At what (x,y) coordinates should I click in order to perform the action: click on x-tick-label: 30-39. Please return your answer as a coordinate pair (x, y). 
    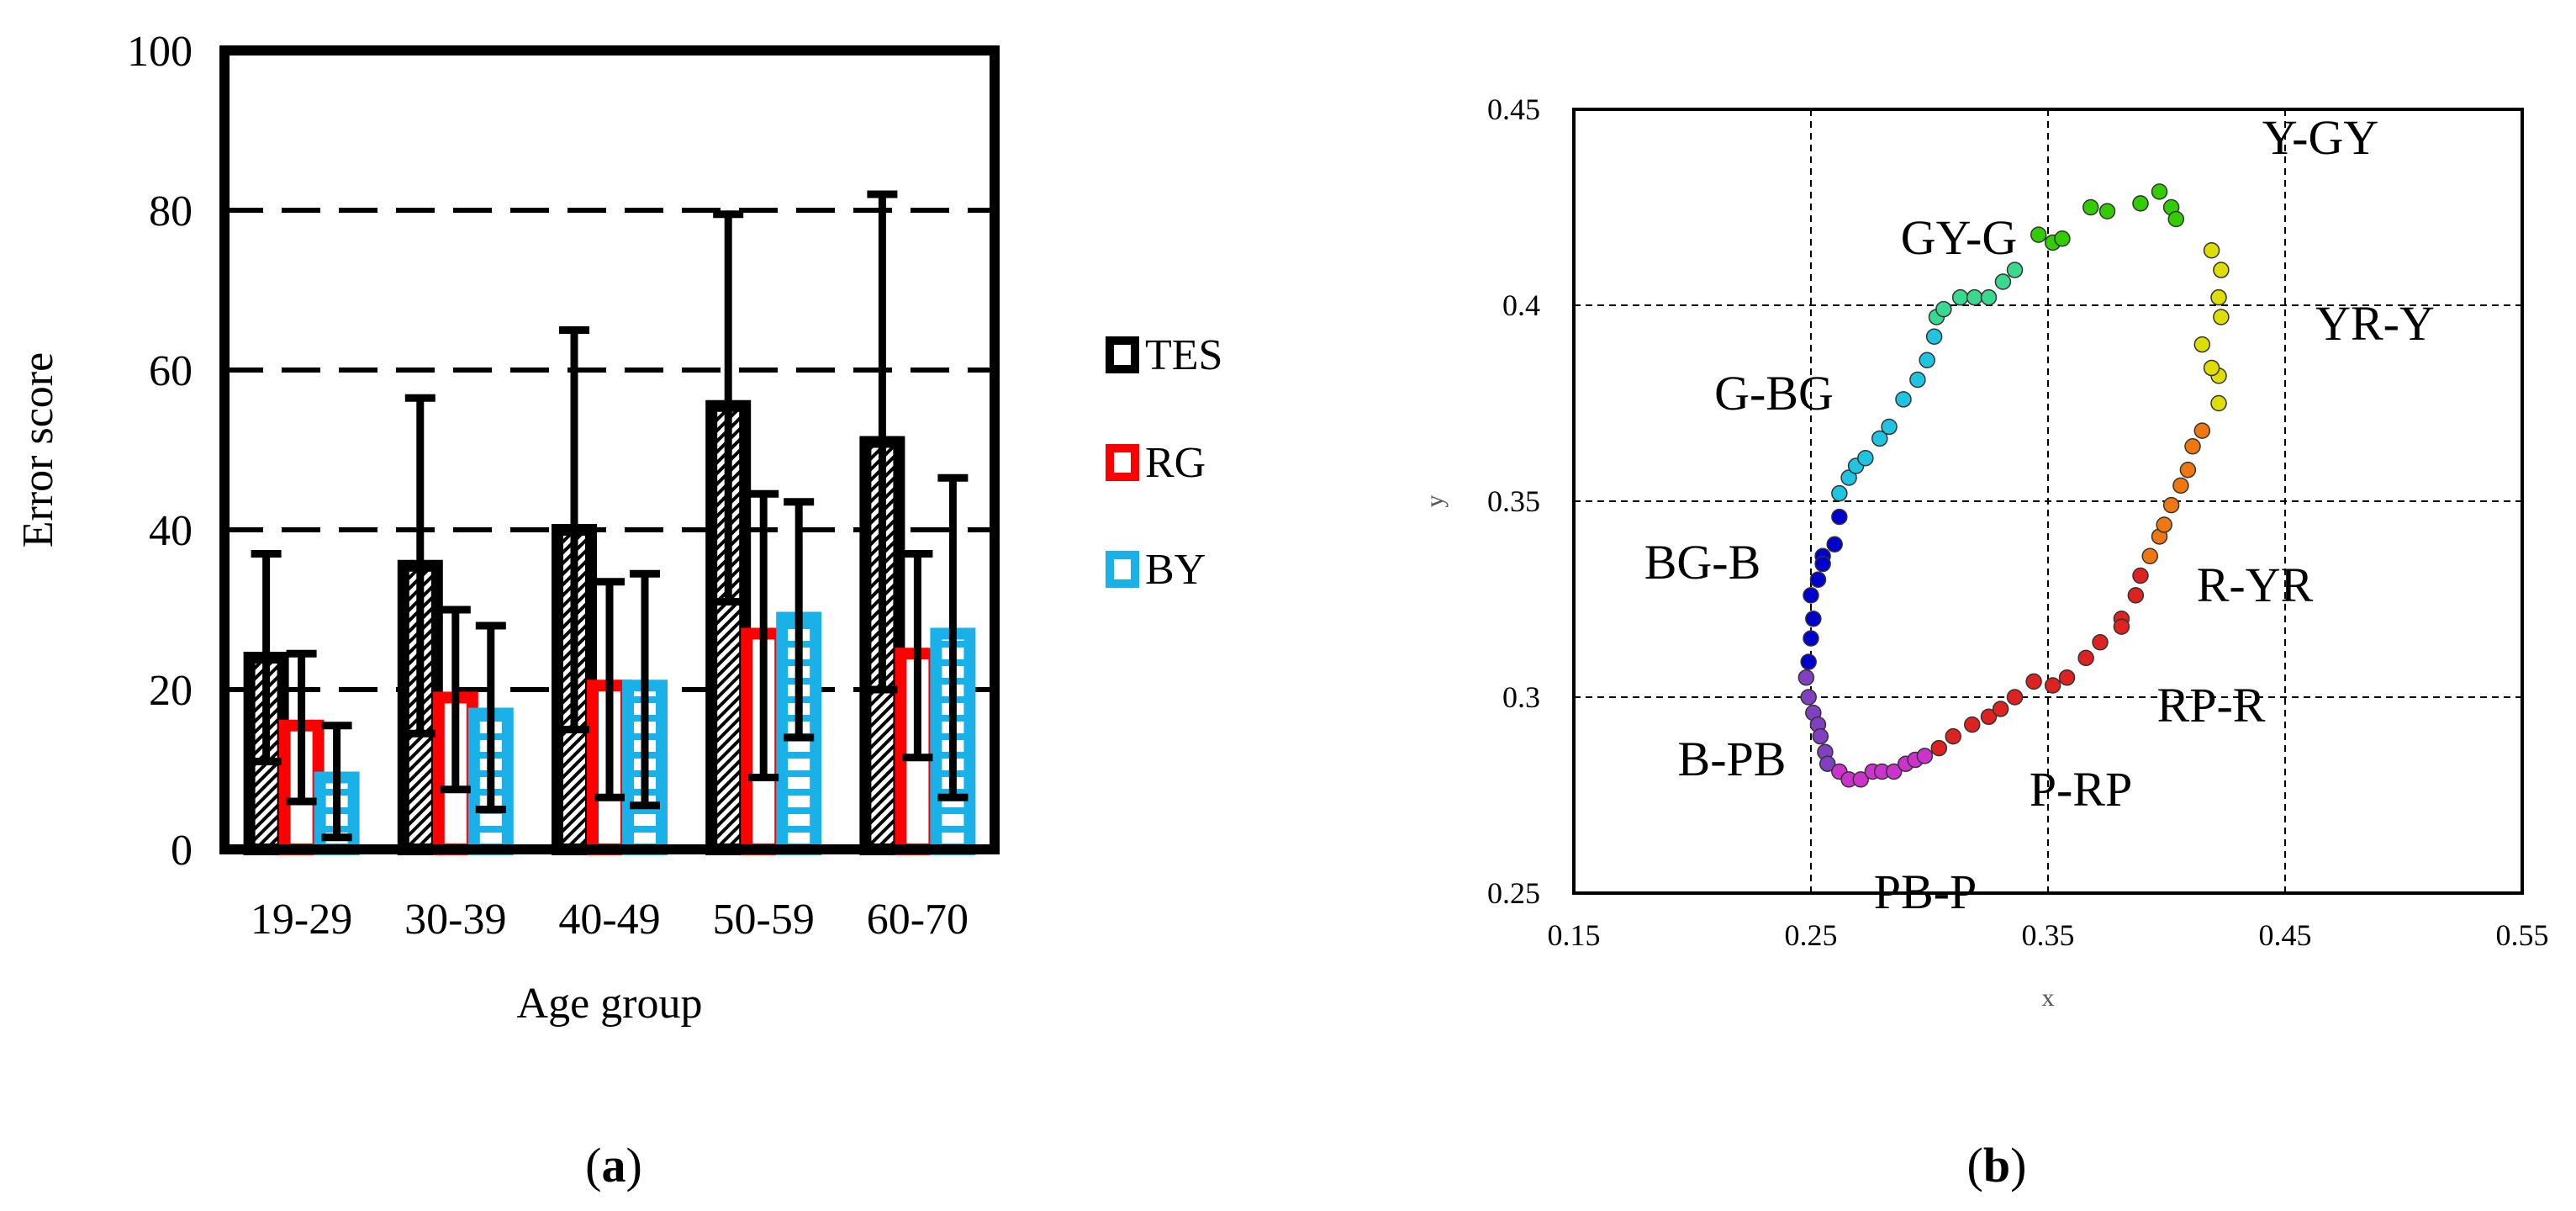
    Looking at the image, I should click on (455, 920).